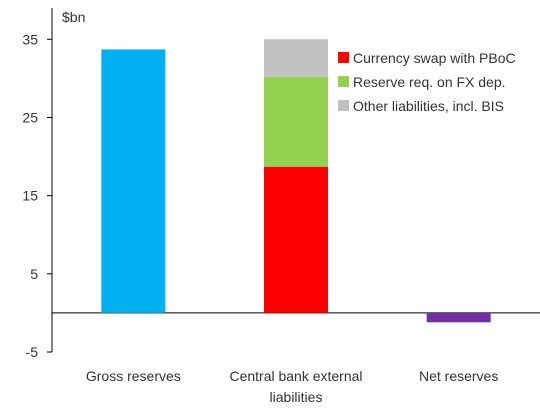 The image size is (540, 410). I want to click on y-tick-label: -5, so click(32, 352).